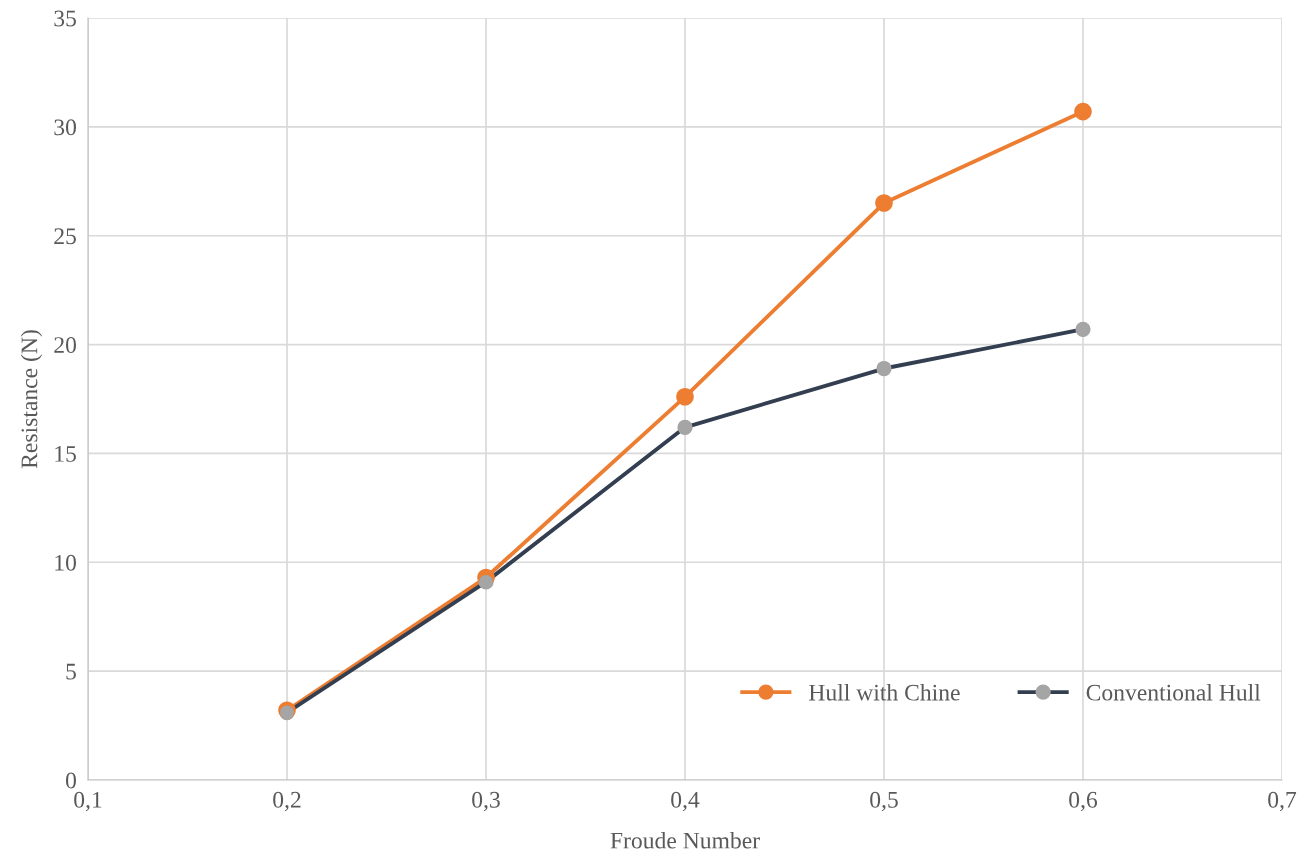 This screenshot has height=863, width=1310. Describe the element at coordinates (65, 454) in the screenshot. I see `y-tick-label: 15` at that location.